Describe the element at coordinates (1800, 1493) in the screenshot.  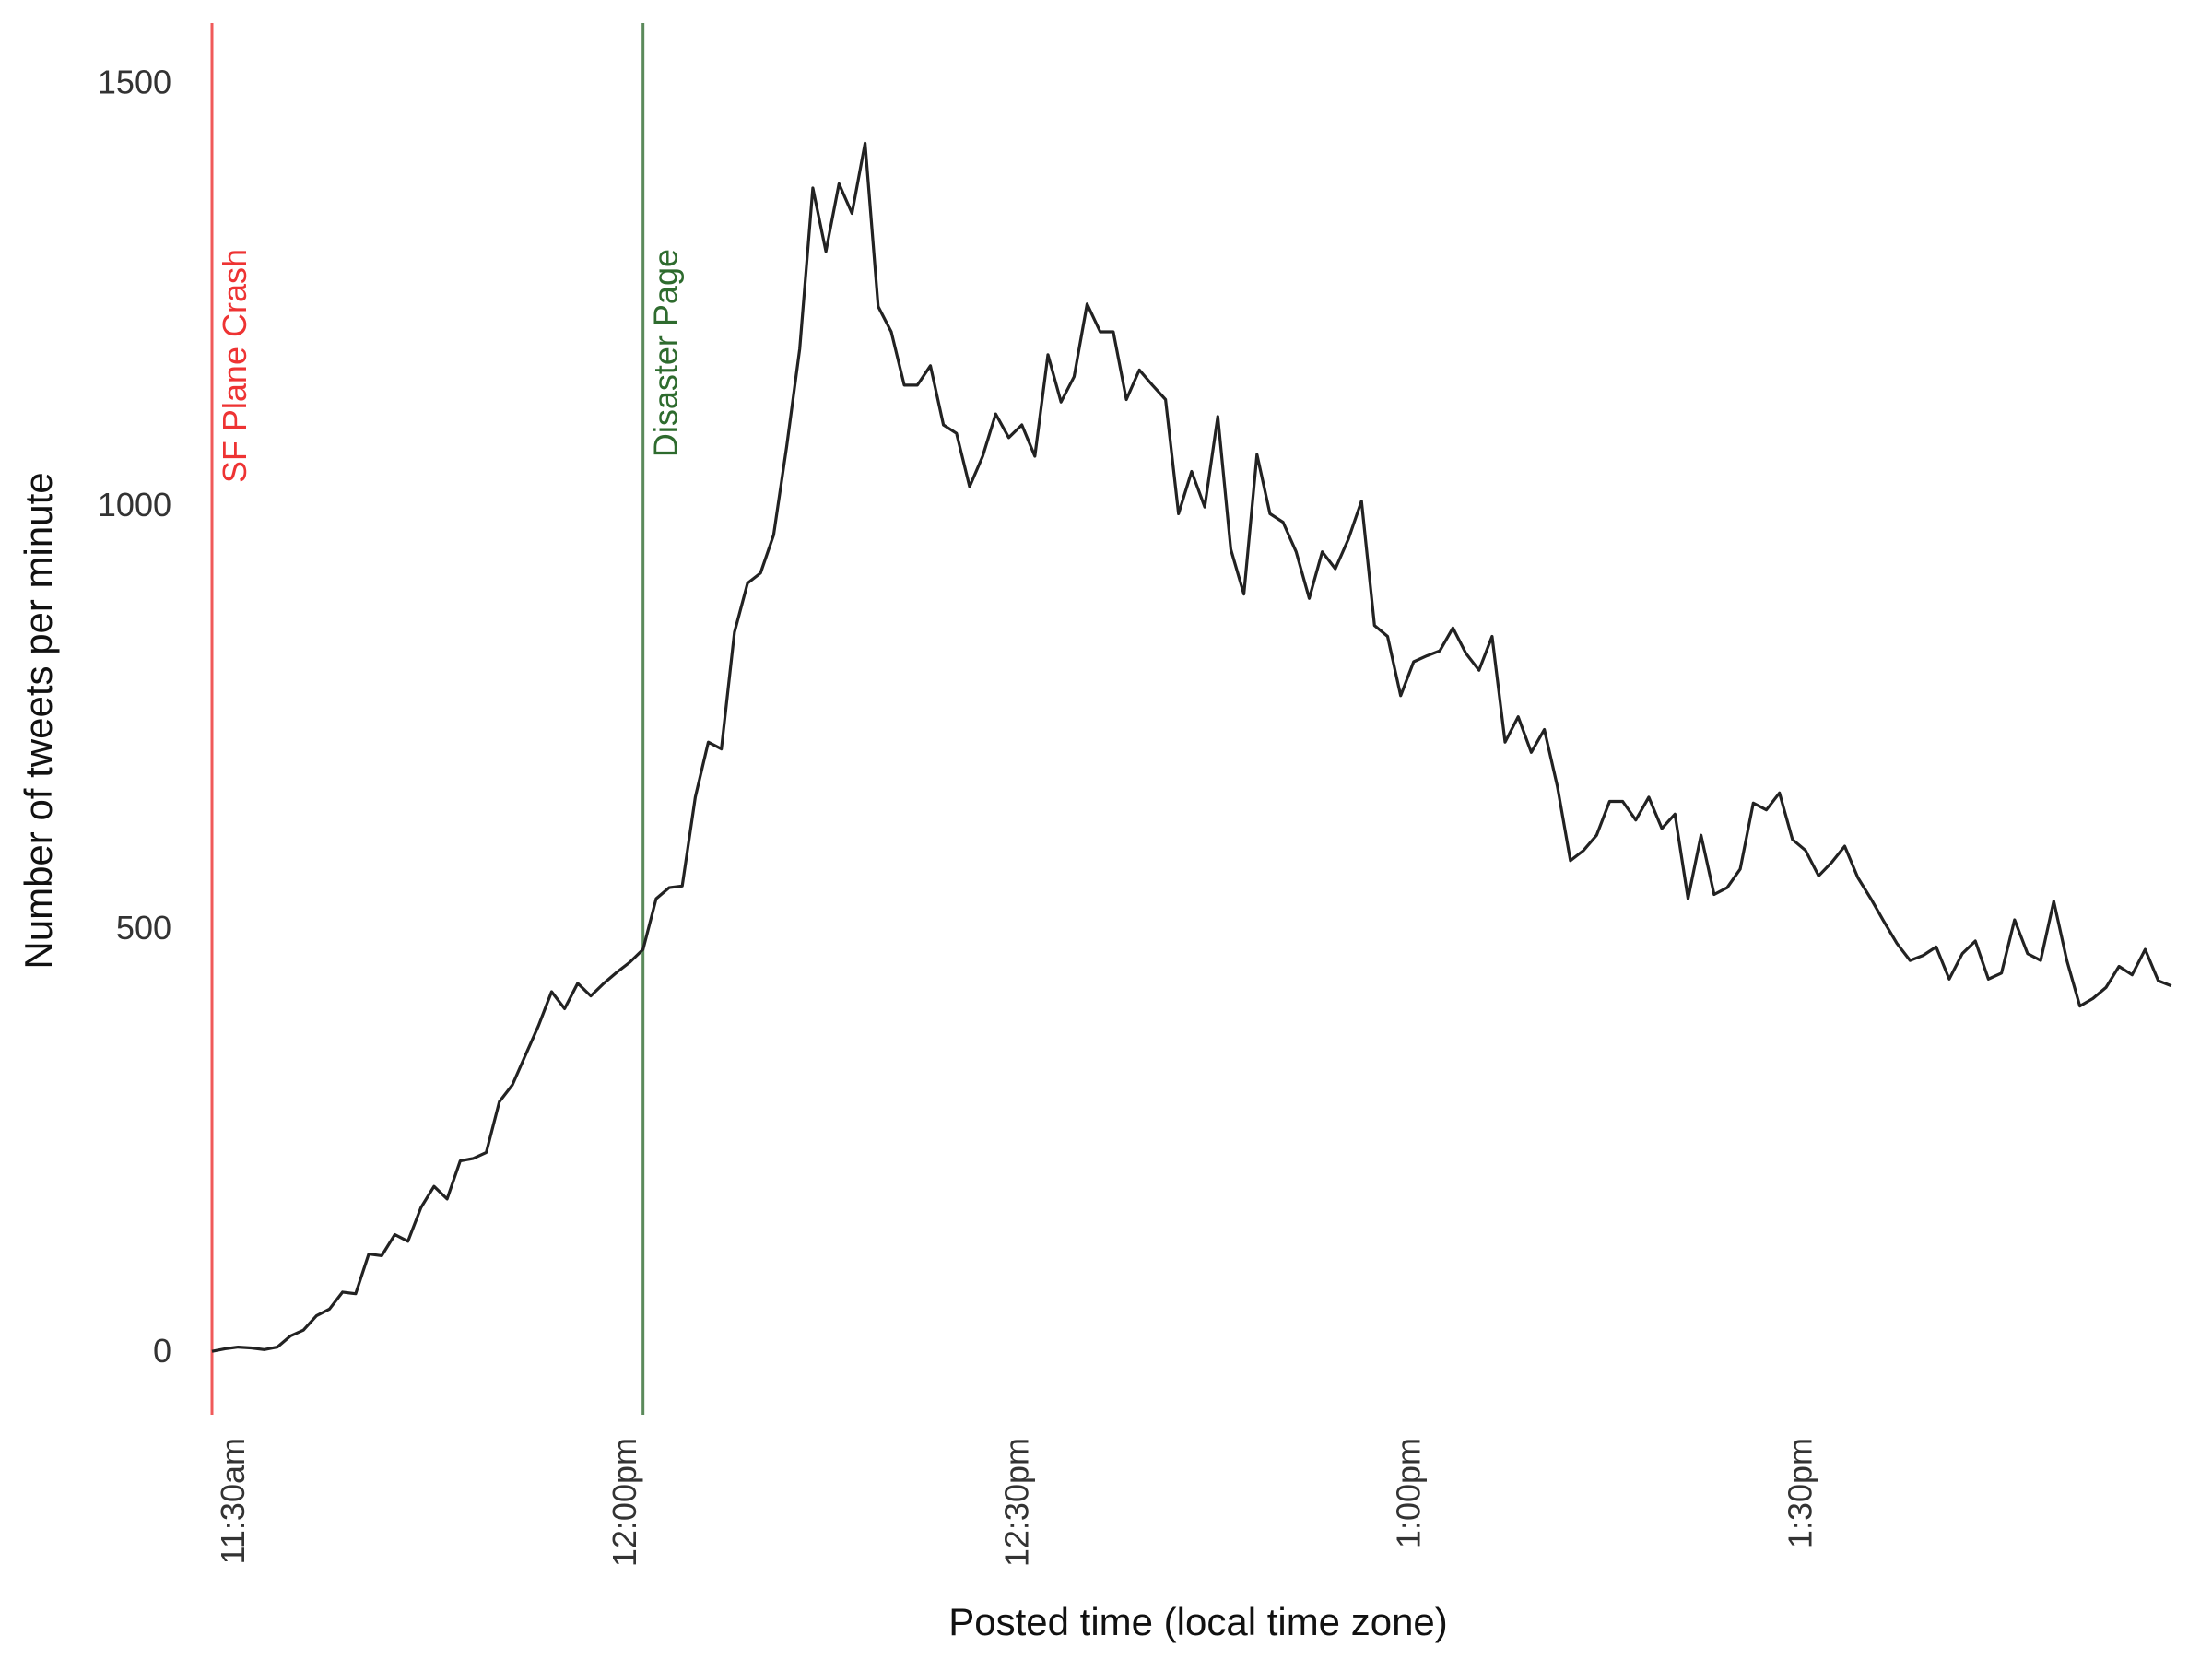
I see `x-tick-label-4: 1:30pm` at that location.